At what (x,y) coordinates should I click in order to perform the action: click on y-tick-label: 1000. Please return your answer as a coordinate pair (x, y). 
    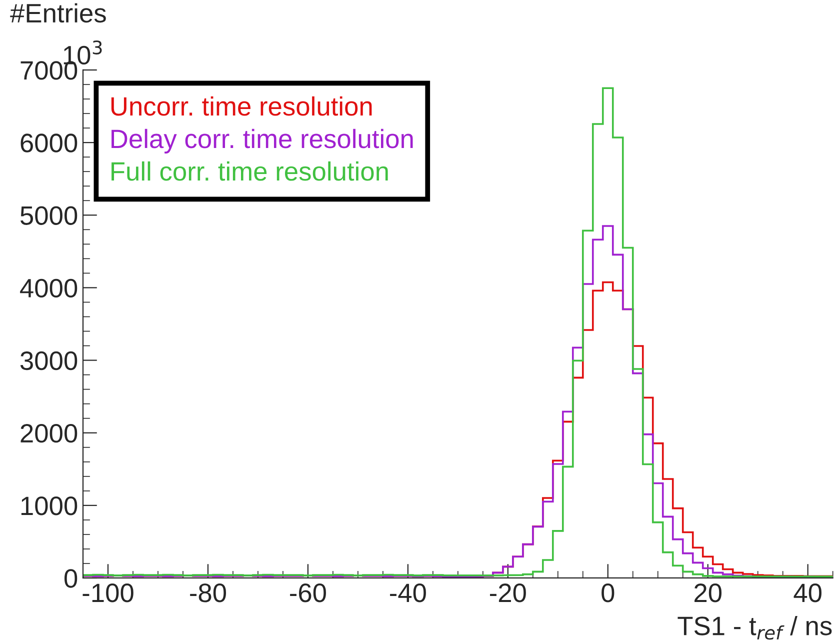
    Looking at the image, I should click on (49, 506).